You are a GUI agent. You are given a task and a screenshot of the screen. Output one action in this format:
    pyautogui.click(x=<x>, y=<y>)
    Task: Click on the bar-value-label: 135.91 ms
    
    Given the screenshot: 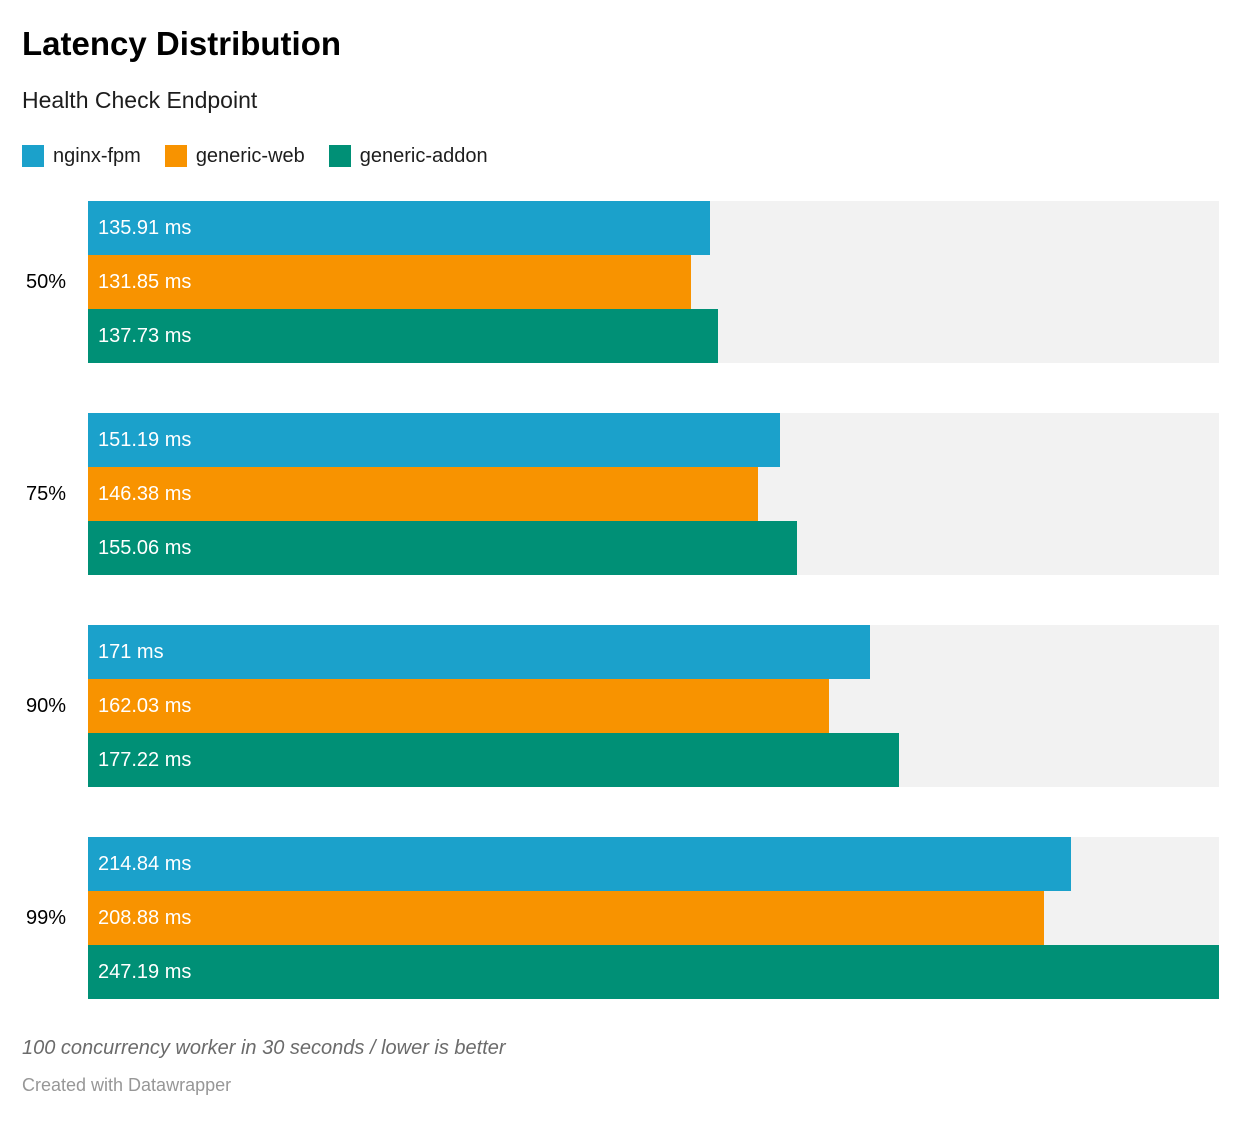 What is the action you would take?
    pyautogui.click(x=145, y=227)
    